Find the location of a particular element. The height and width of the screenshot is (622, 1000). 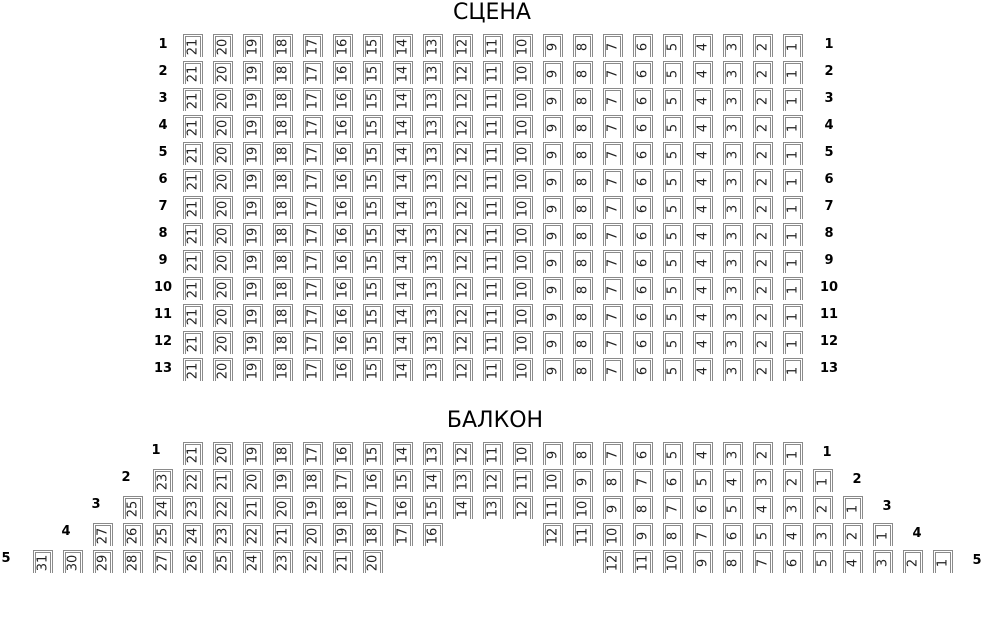

balcony-seat: 9 is located at coordinates (703, 561).